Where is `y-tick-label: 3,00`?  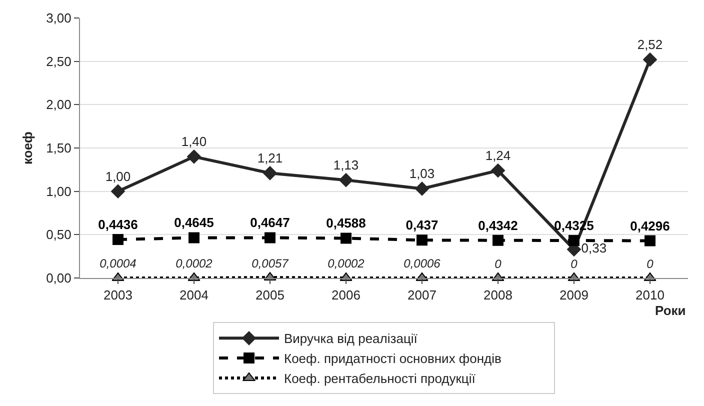
y-tick-label: 3,00 is located at coordinates (59, 18).